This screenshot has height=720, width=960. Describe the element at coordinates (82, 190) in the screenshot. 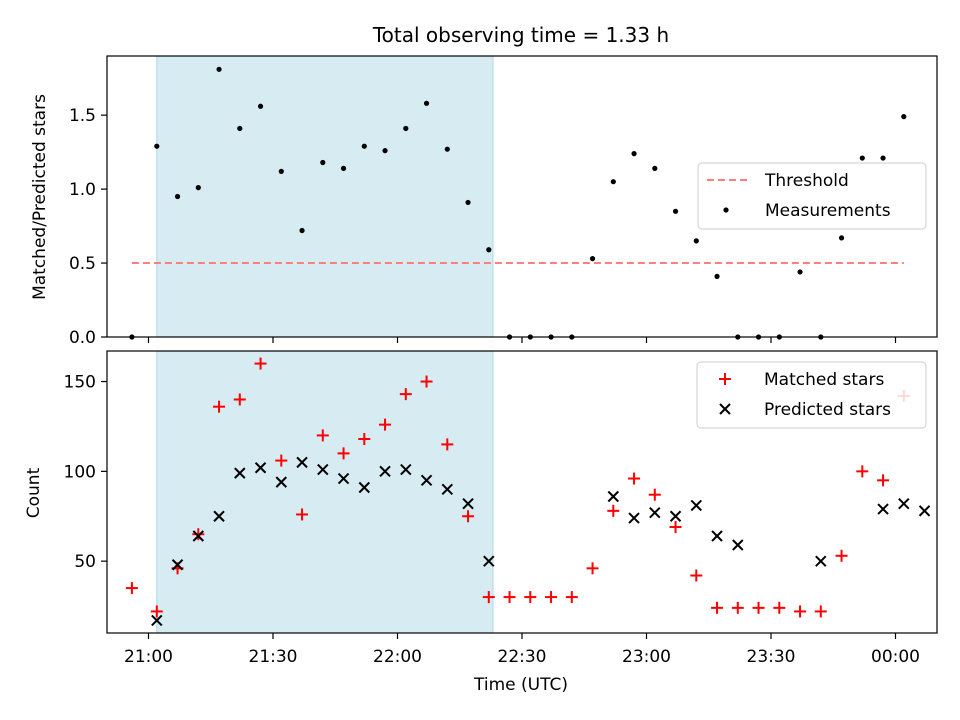

I see `y-tick-label: 1.0` at that location.